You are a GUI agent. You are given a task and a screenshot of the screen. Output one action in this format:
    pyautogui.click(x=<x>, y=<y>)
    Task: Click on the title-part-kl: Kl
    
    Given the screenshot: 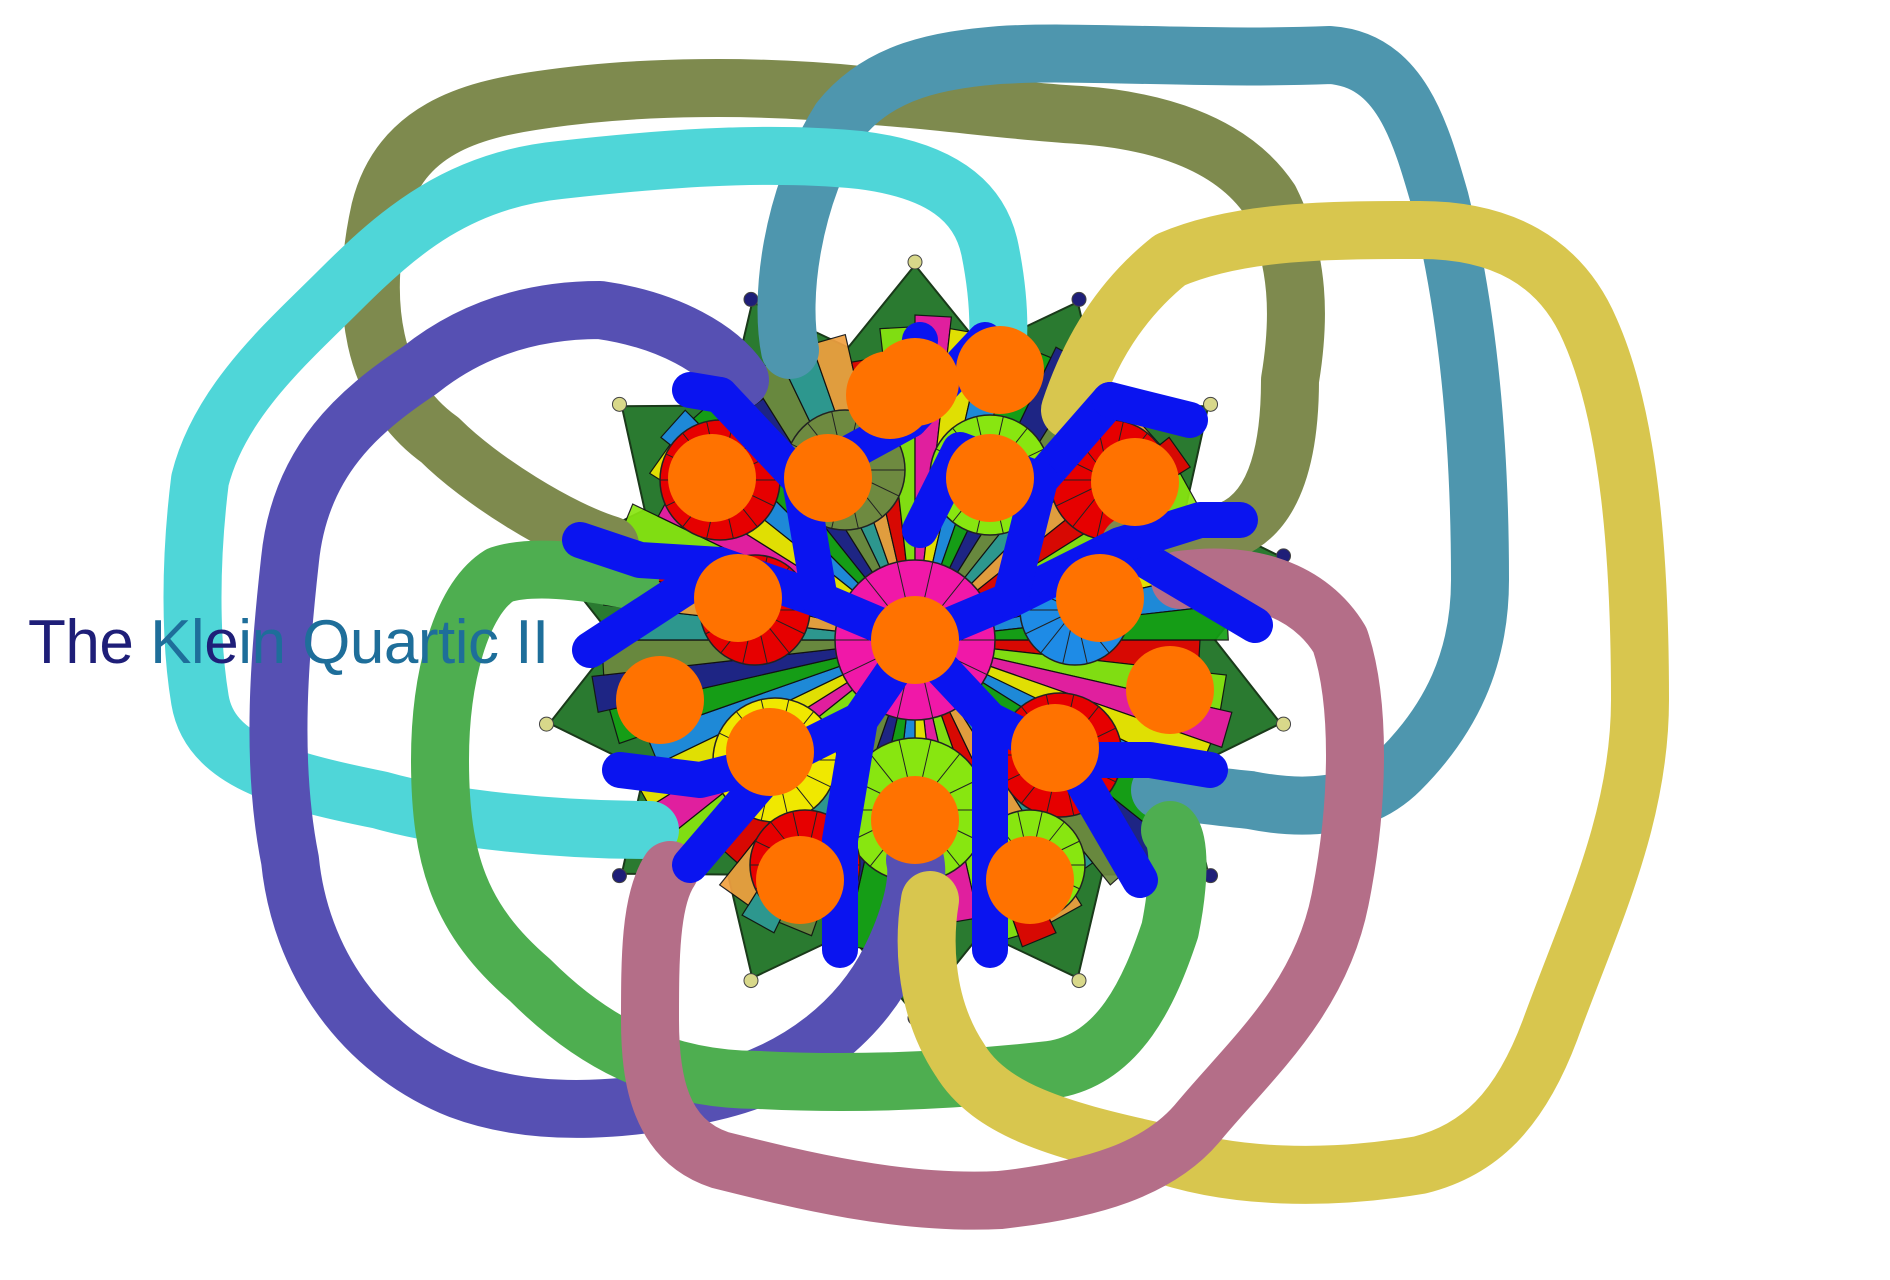 What is the action you would take?
    pyautogui.click(x=177, y=642)
    